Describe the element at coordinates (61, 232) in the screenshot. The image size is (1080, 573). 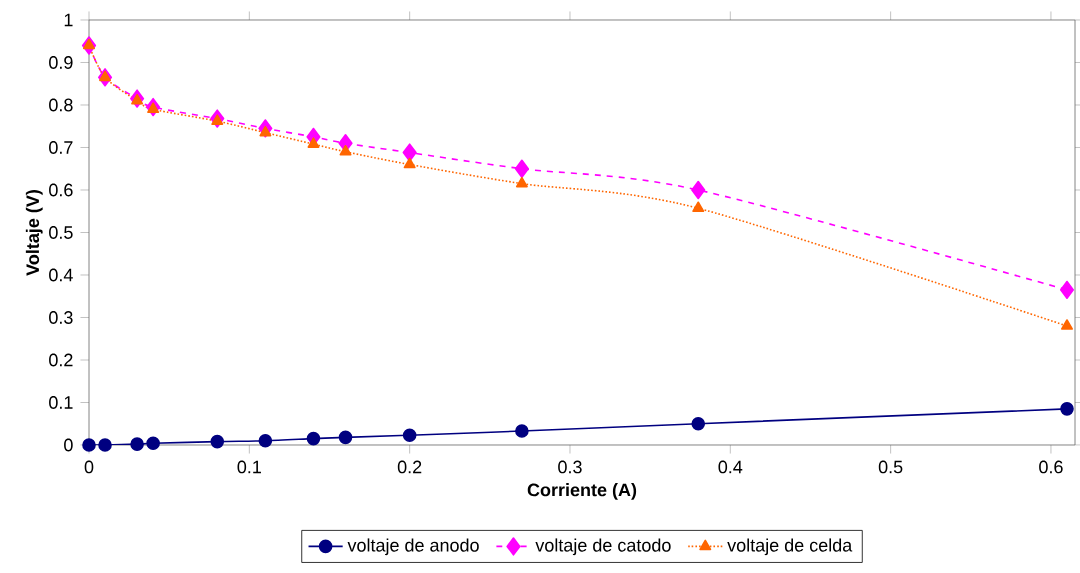
I see `y-tick-label: 0.5` at that location.